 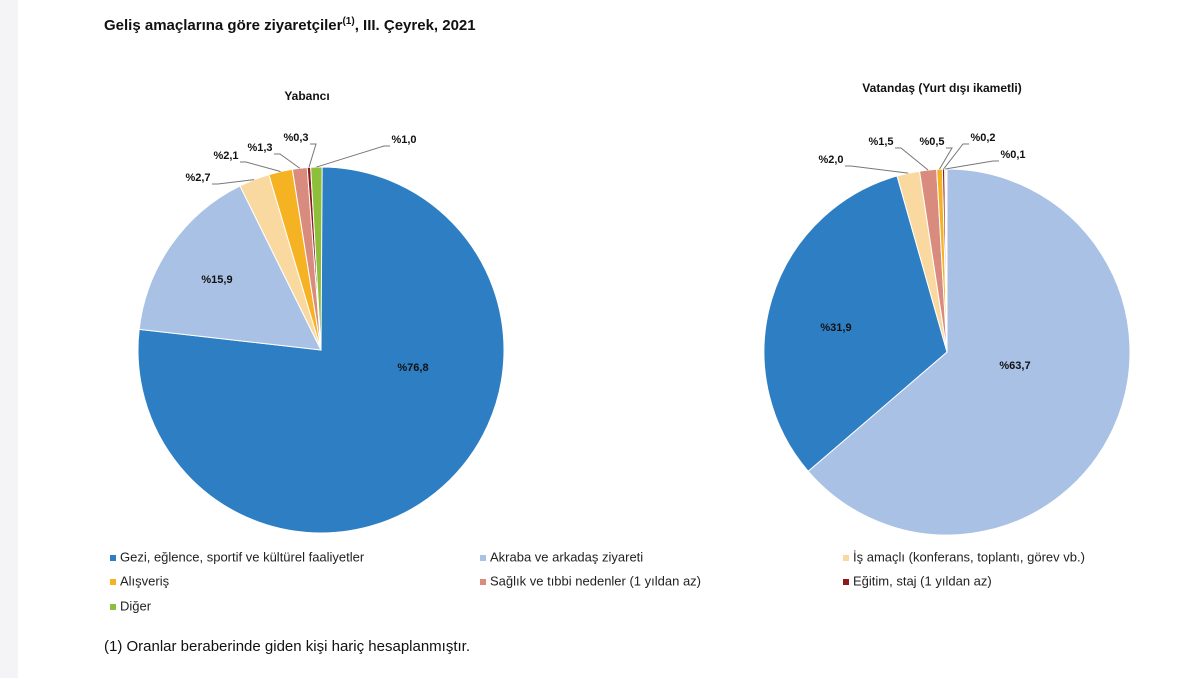 I want to click on side-pattern, so click(x=9, y=339).